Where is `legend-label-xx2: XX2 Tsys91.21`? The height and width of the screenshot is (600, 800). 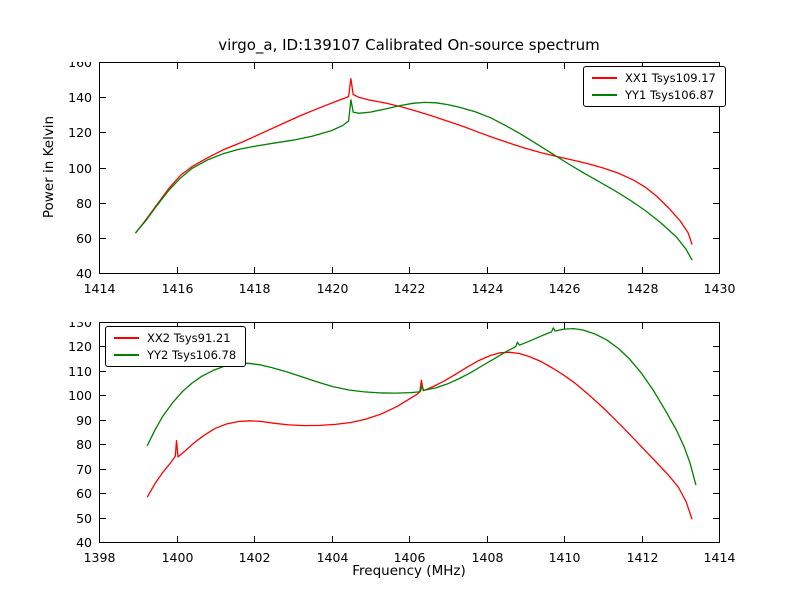 legend-label-xx2: XX2 Tsys91.21 is located at coordinates (189, 338).